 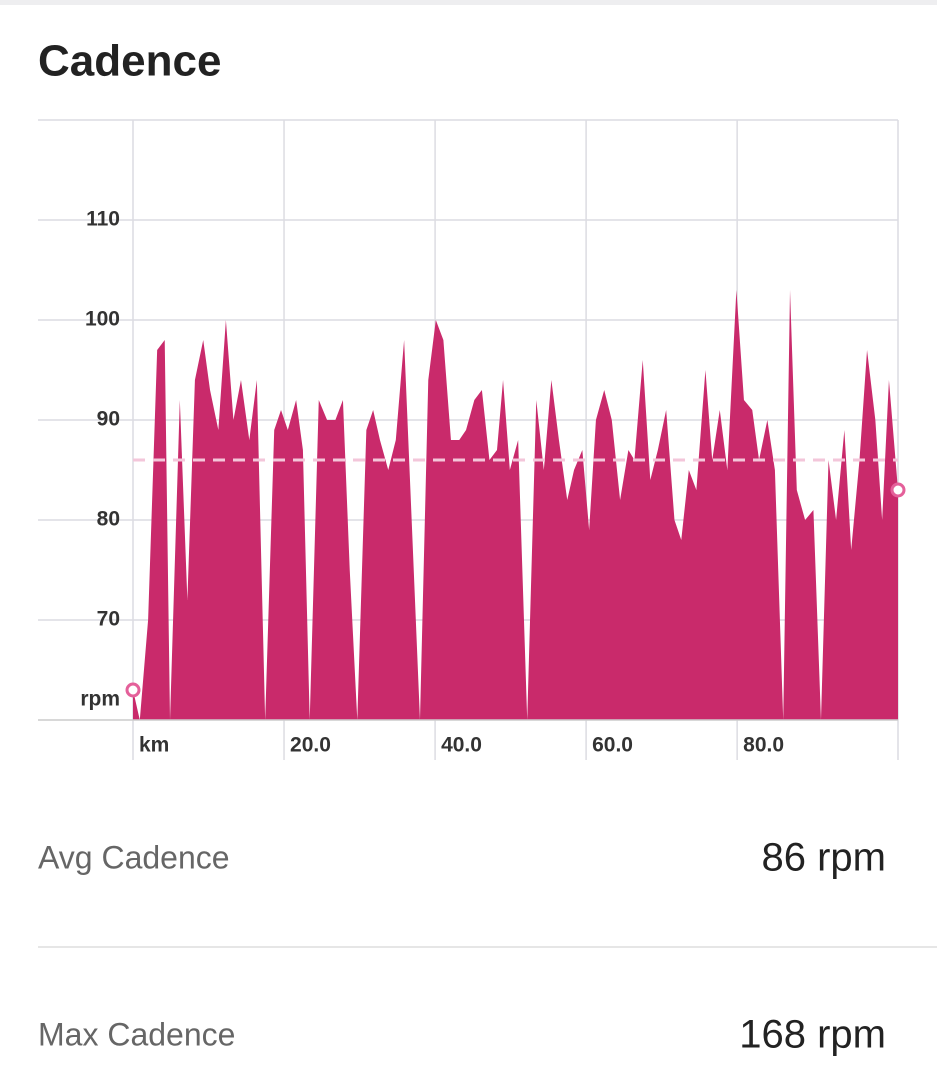 I want to click on x-tick-label: 80.0, so click(x=763, y=745).